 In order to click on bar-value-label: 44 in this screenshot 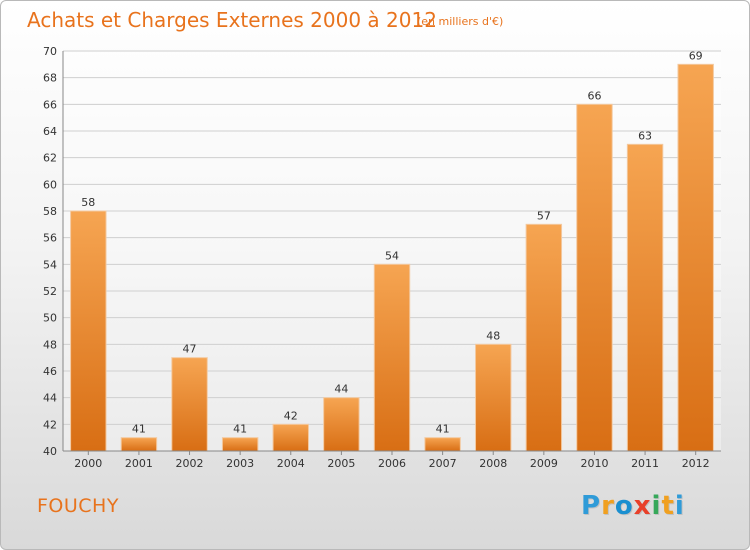, I will do `click(341, 389)`.